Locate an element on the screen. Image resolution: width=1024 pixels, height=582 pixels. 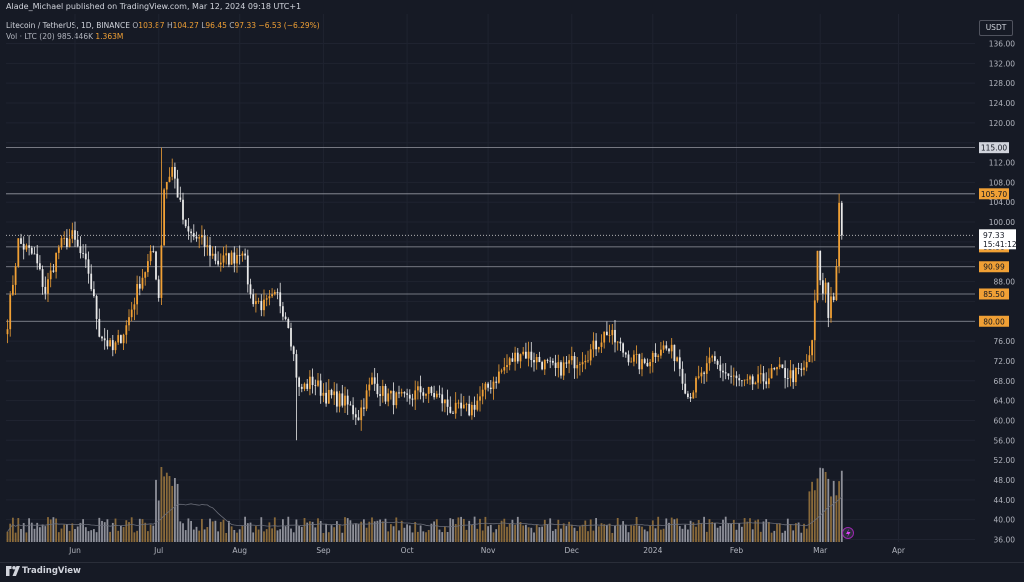
tradingview-brand: TradingView is located at coordinates (51, 571).